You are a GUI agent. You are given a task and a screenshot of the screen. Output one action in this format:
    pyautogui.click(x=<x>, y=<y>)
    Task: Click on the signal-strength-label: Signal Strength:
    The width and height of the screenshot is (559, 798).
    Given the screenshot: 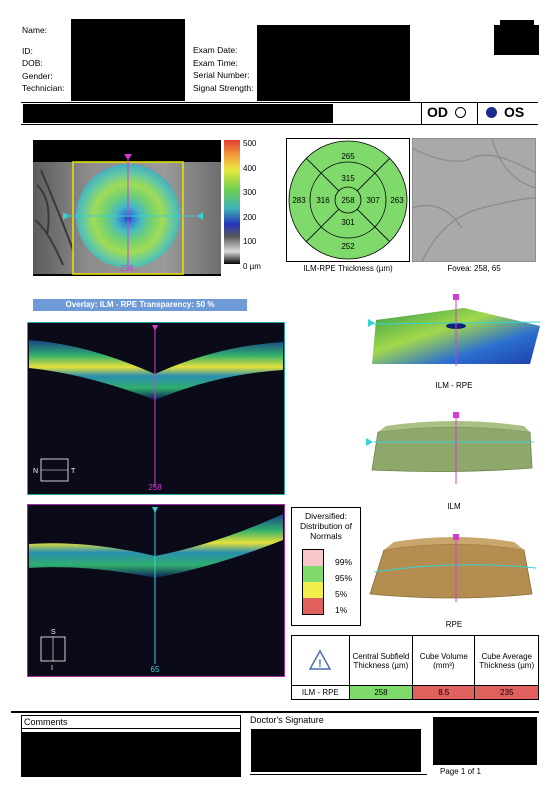 What is the action you would take?
    pyautogui.click(x=223, y=87)
    